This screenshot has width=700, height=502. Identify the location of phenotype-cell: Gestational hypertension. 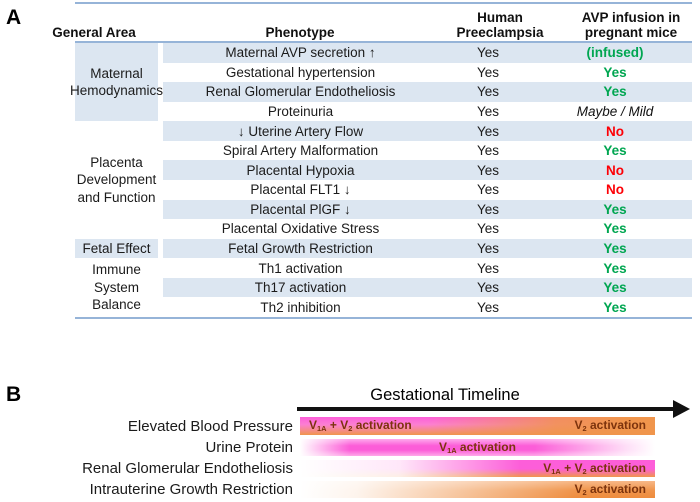
(300, 72).